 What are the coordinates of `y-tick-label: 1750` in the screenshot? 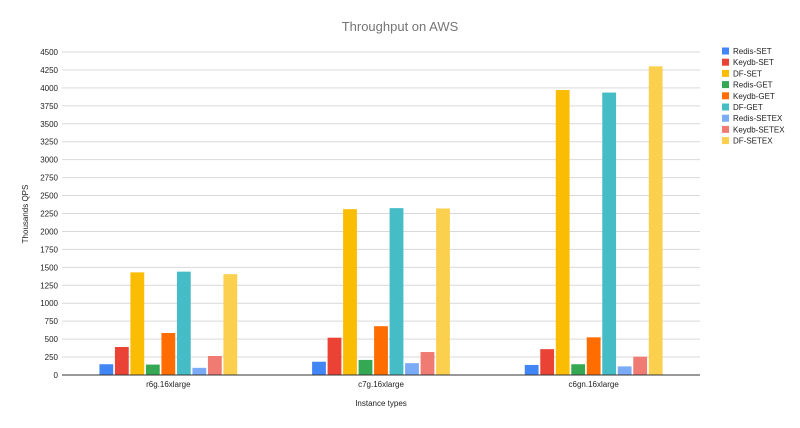 It's located at (49, 249).